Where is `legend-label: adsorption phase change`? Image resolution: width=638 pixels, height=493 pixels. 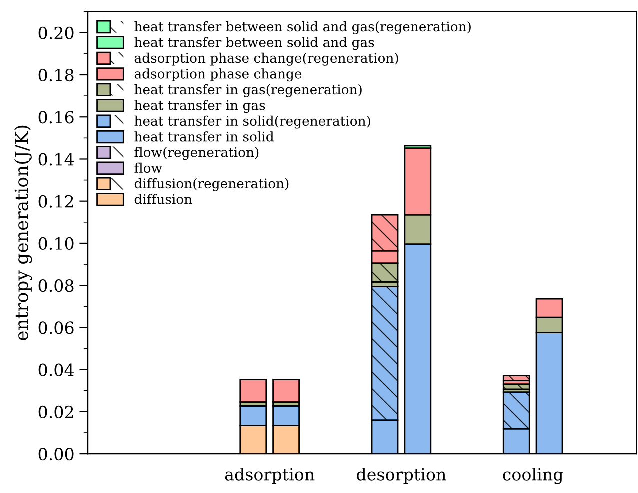
legend-label: adsorption phase change is located at coordinates (218, 75).